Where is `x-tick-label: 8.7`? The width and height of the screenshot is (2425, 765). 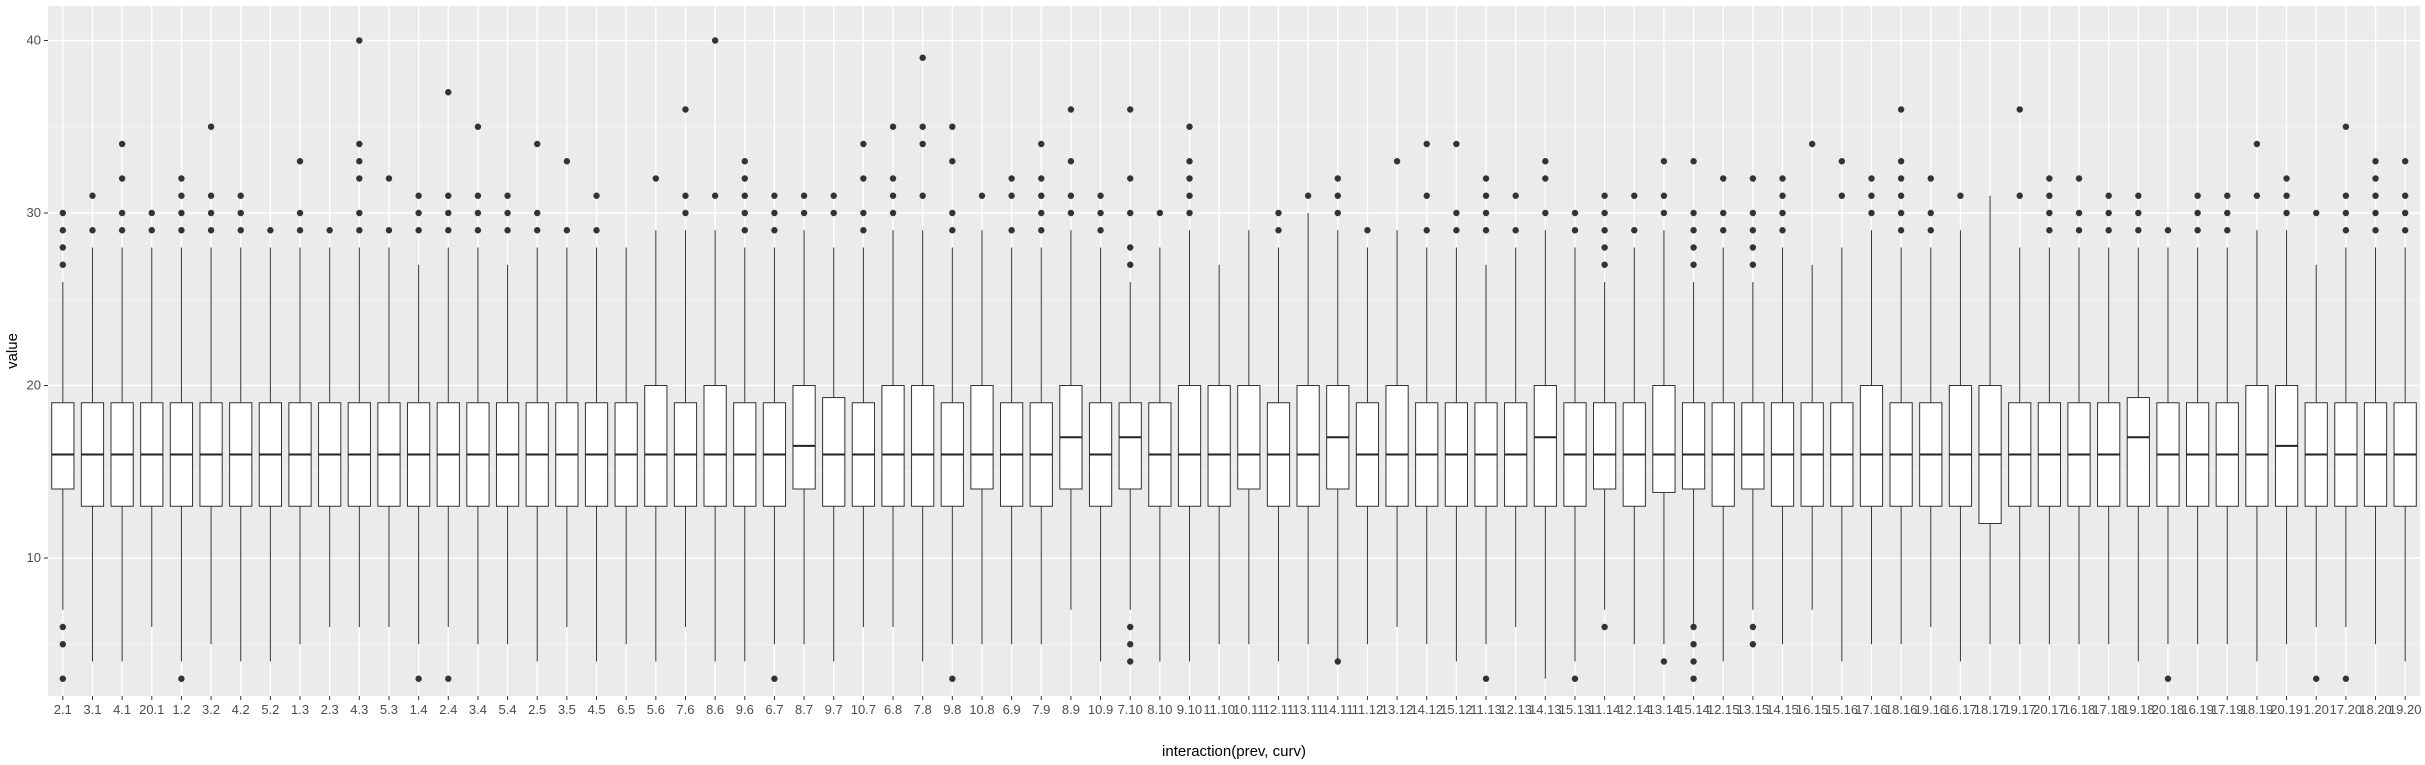 x-tick-label: 8.7 is located at coordinates (804, 709).